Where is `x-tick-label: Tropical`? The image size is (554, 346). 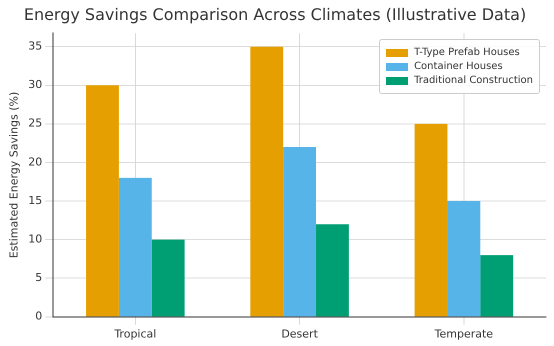
x-tick-label: Tropical is located at coordinates (134, 333).